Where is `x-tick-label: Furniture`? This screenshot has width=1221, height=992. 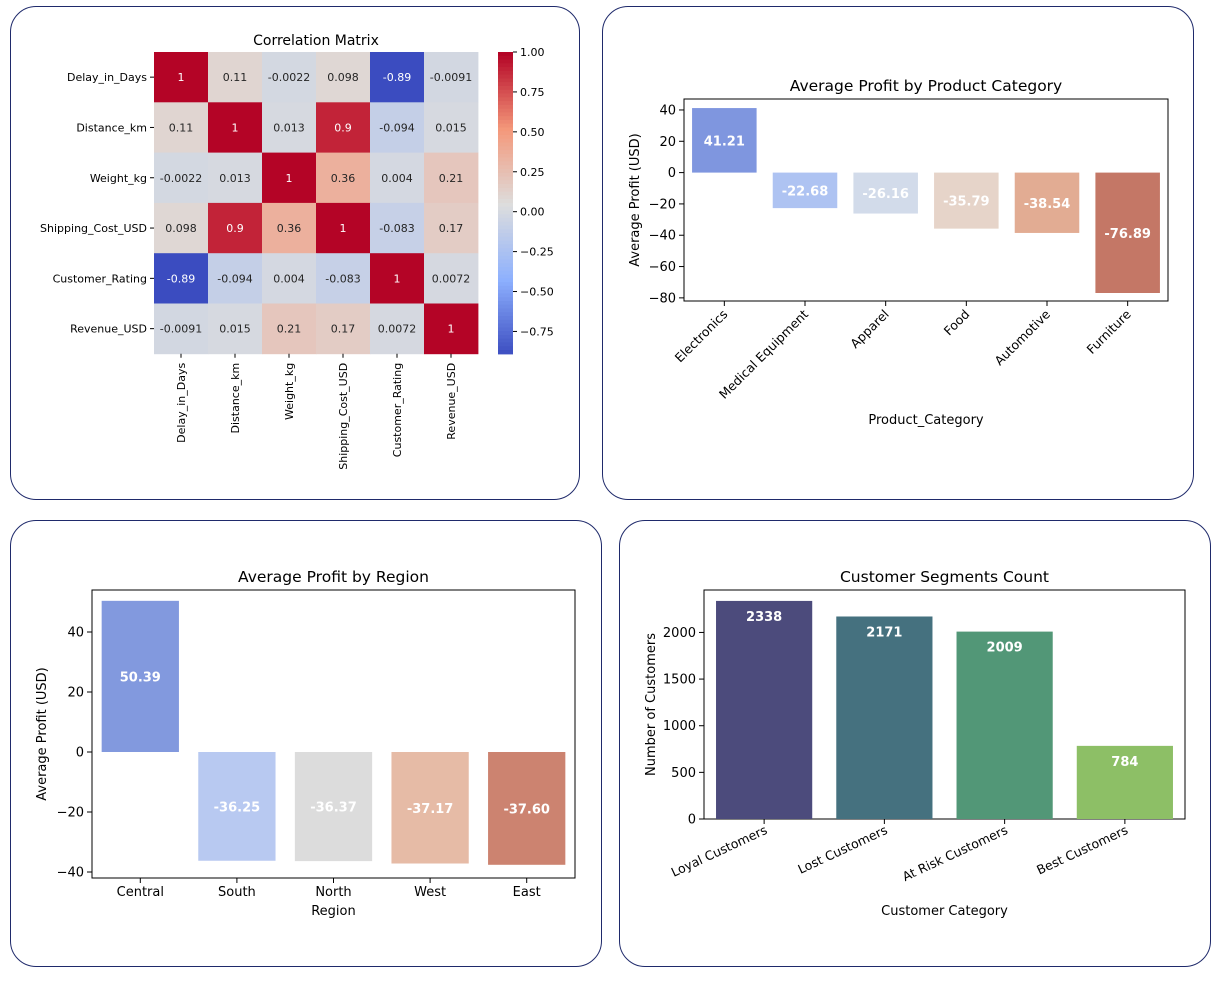
x-tick-label: Furniture is located at coordinates (1108, 331).